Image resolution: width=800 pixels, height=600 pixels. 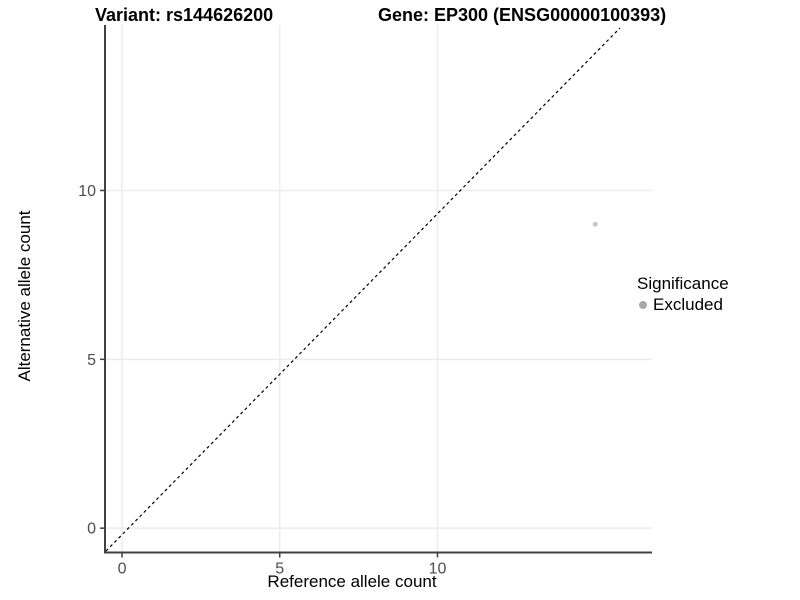 I want to click on data-point, so click(x=595, y=224).